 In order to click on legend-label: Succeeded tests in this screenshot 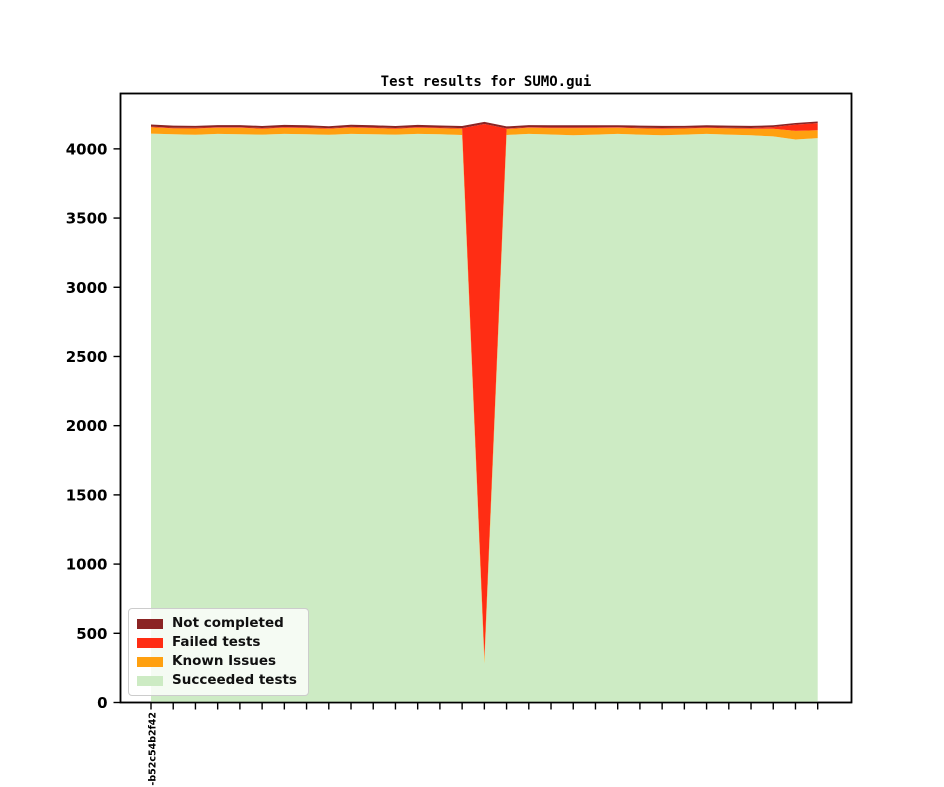, I will do `click(234, 680)`.